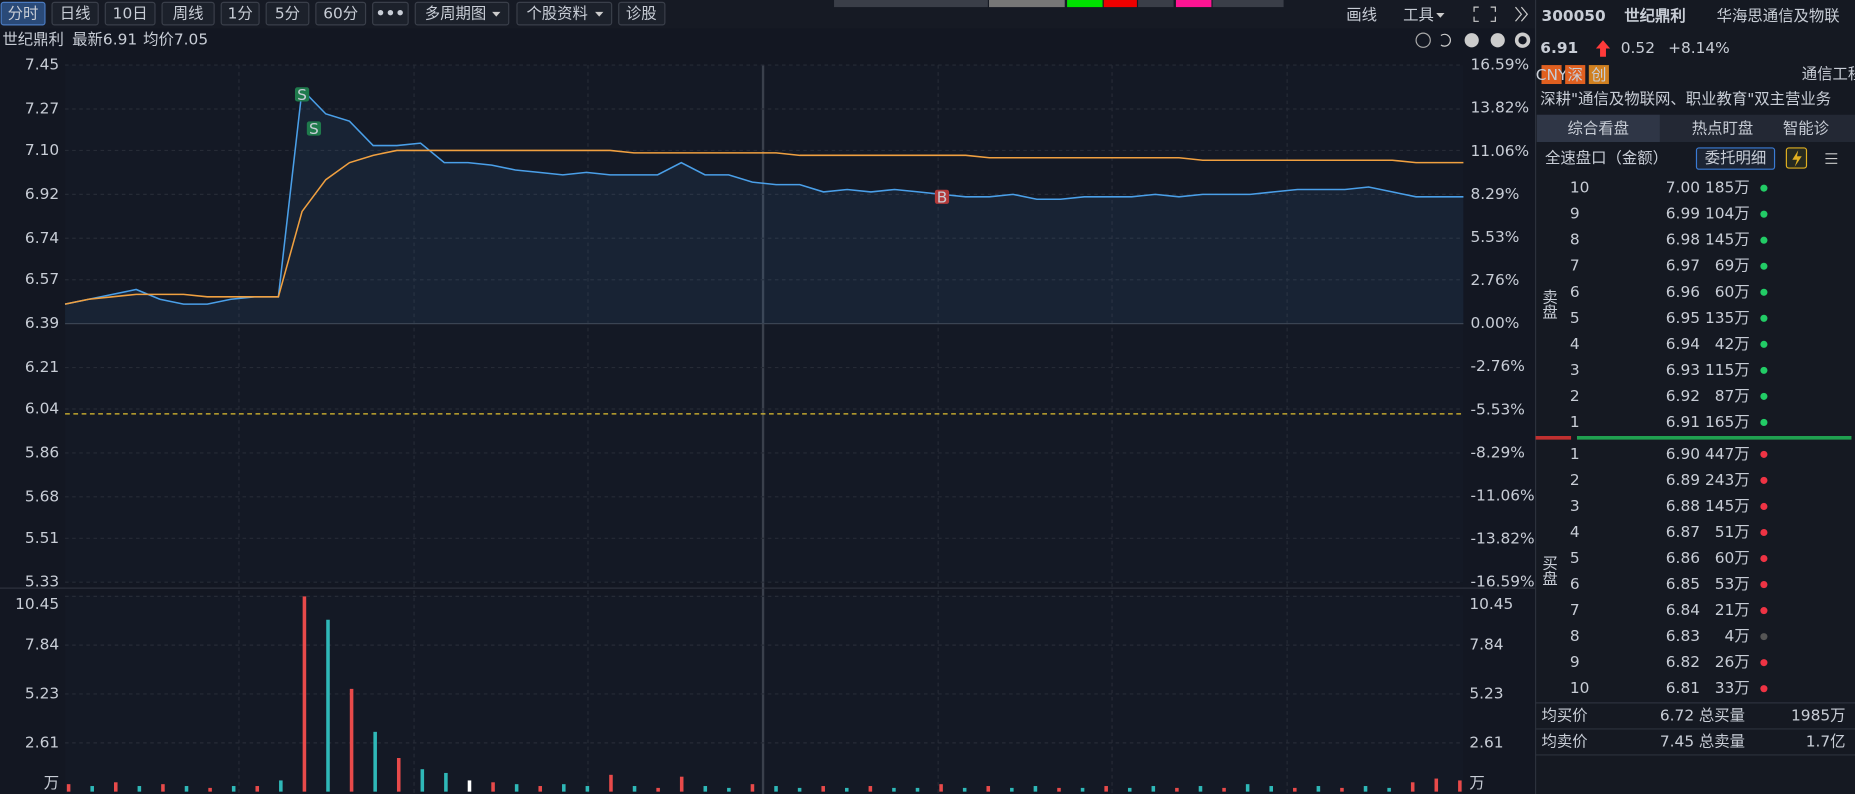 This screenshot has width=1855, height=794. I want to click on draw-button: 画线, so click(1361, 15).